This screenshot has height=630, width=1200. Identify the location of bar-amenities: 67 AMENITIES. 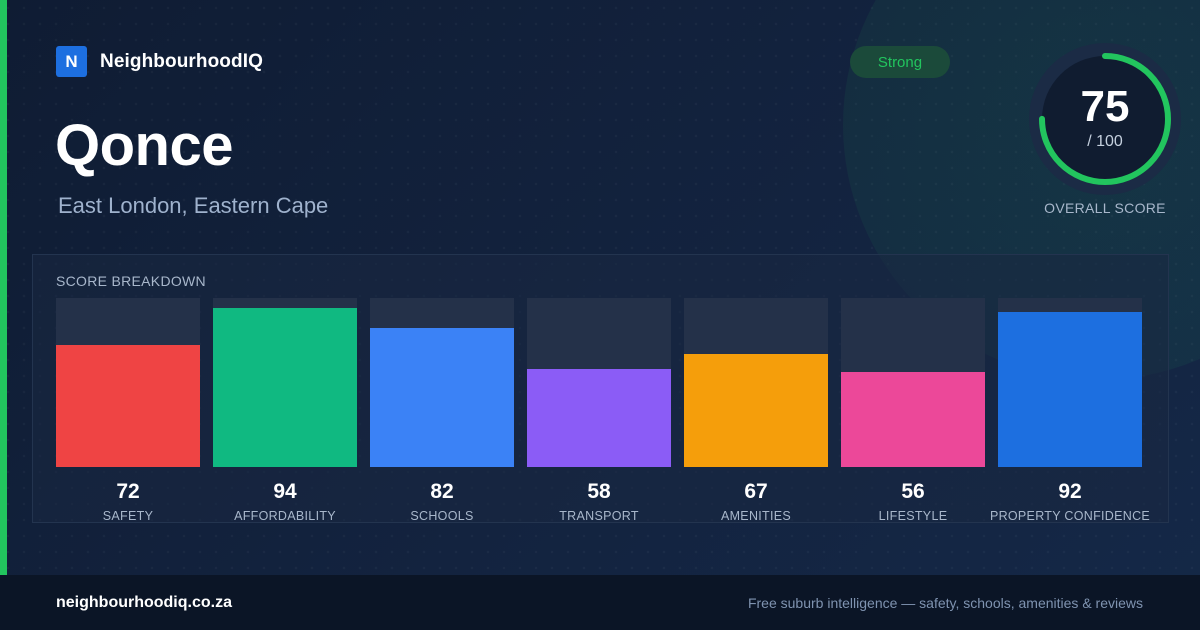
(756, 410).